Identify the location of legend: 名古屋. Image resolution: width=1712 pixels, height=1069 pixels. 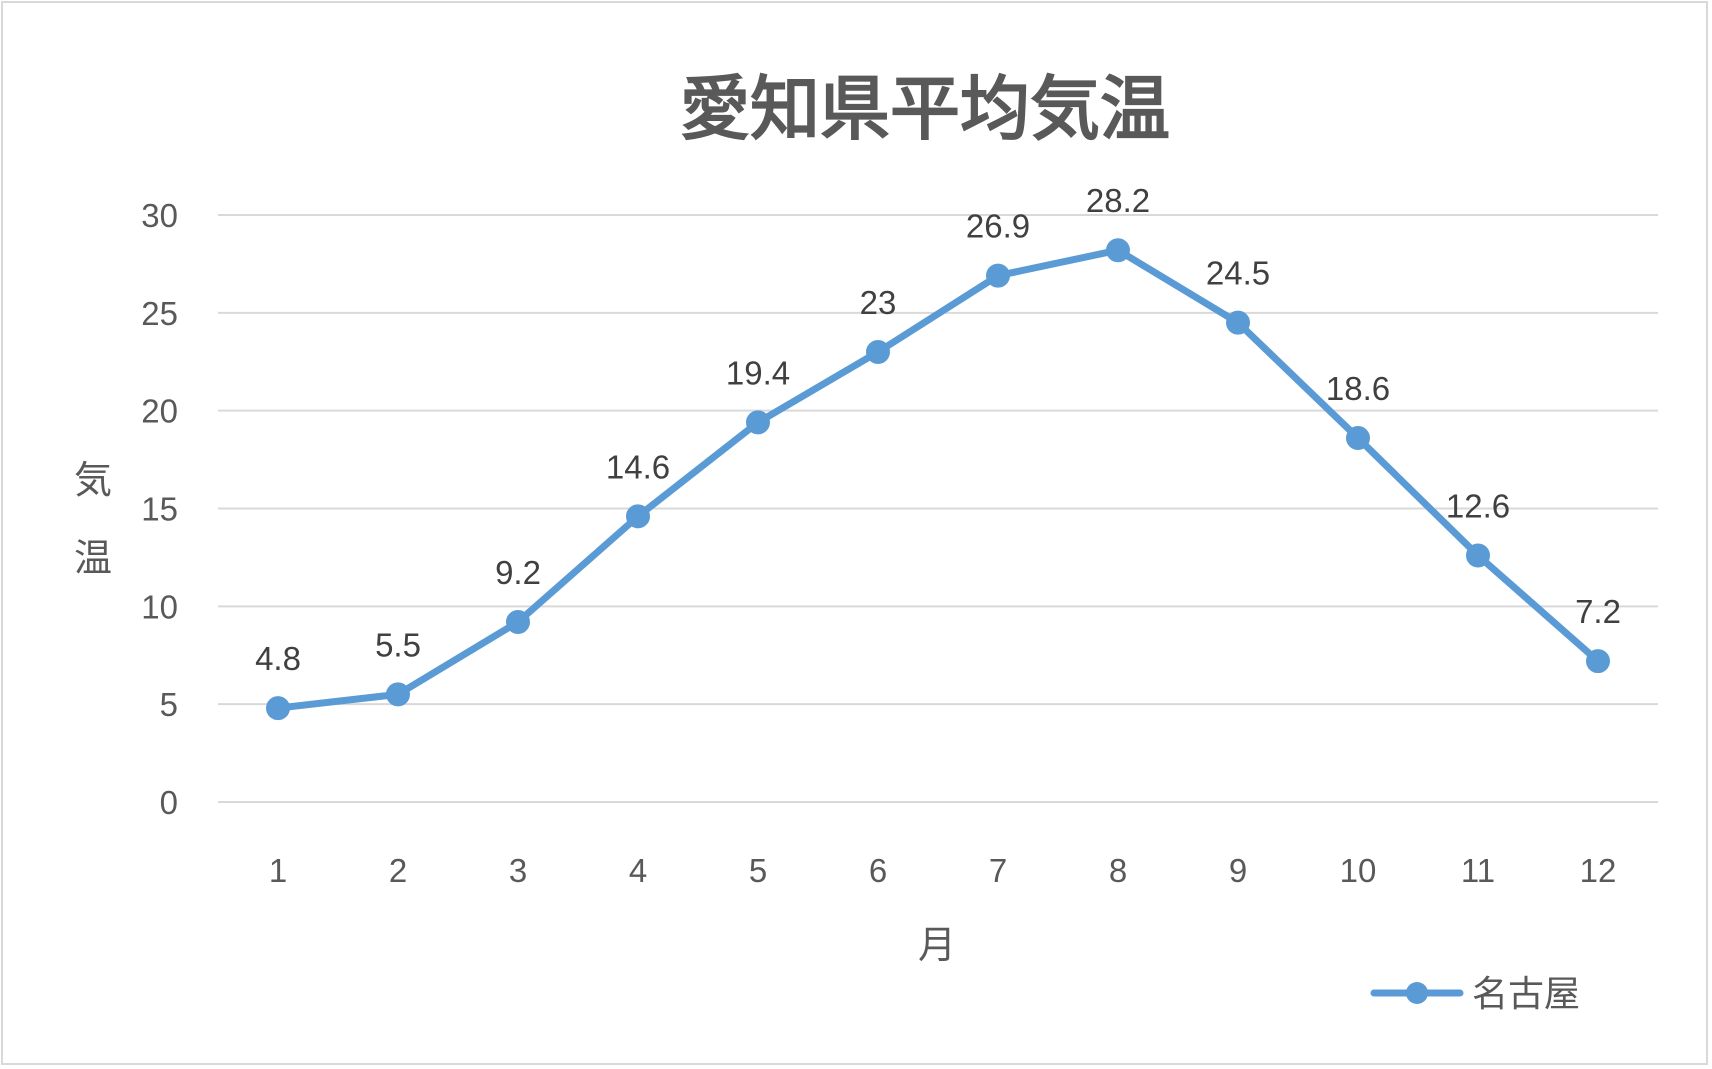
(1475, 994).